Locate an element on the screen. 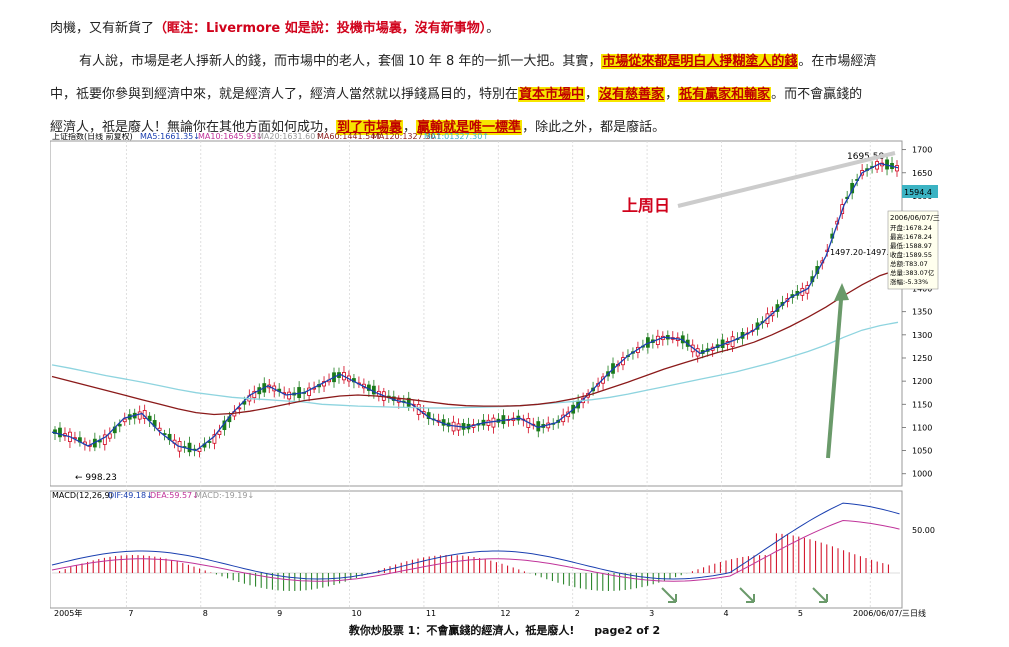  ma20-label: MA20:1631.60↑ is located at coordinates (289, 137).